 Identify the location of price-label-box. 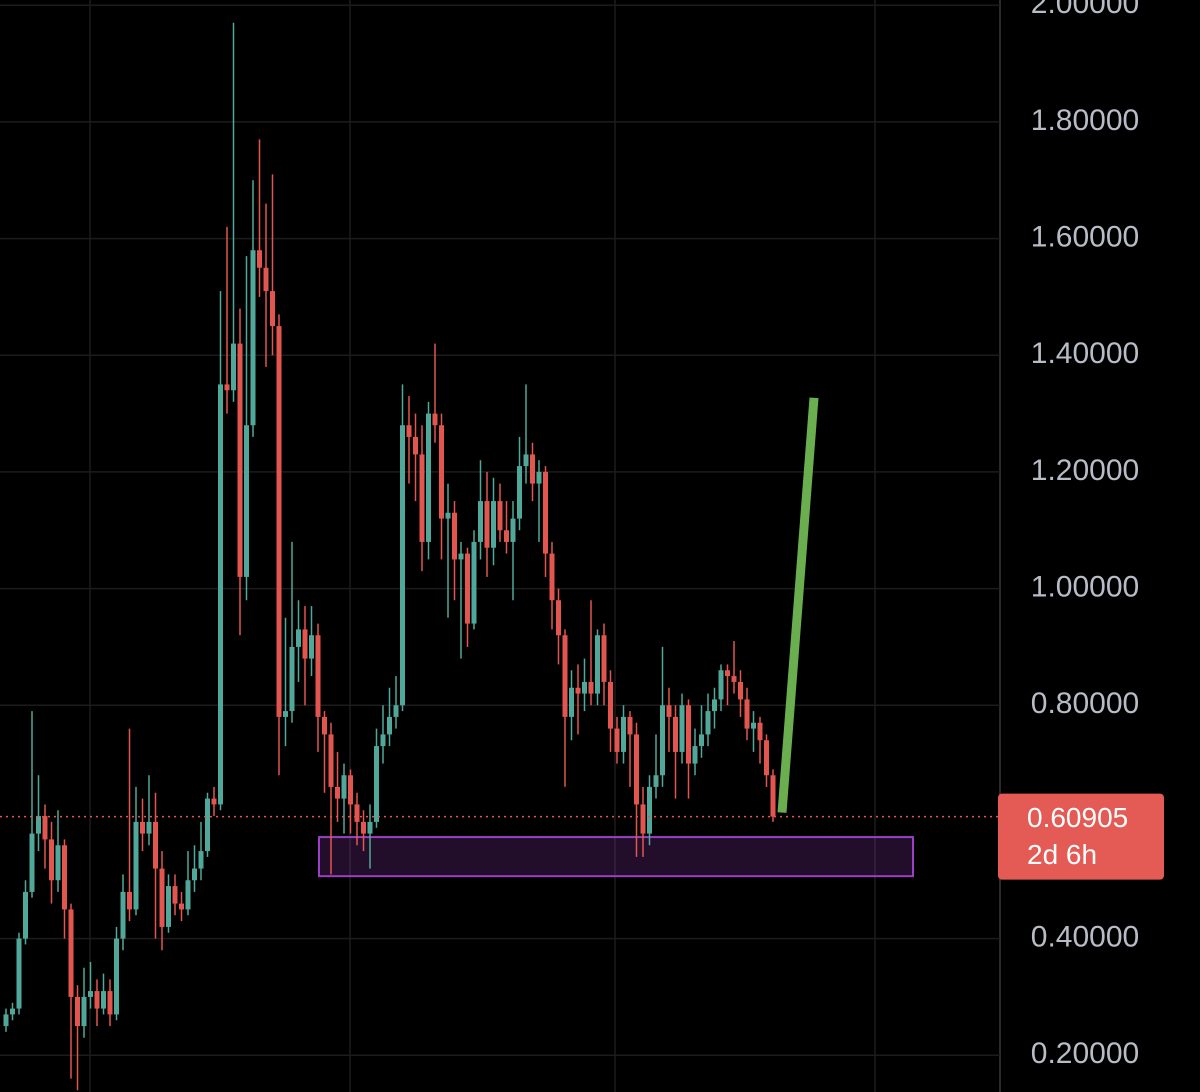
(1081, 836).